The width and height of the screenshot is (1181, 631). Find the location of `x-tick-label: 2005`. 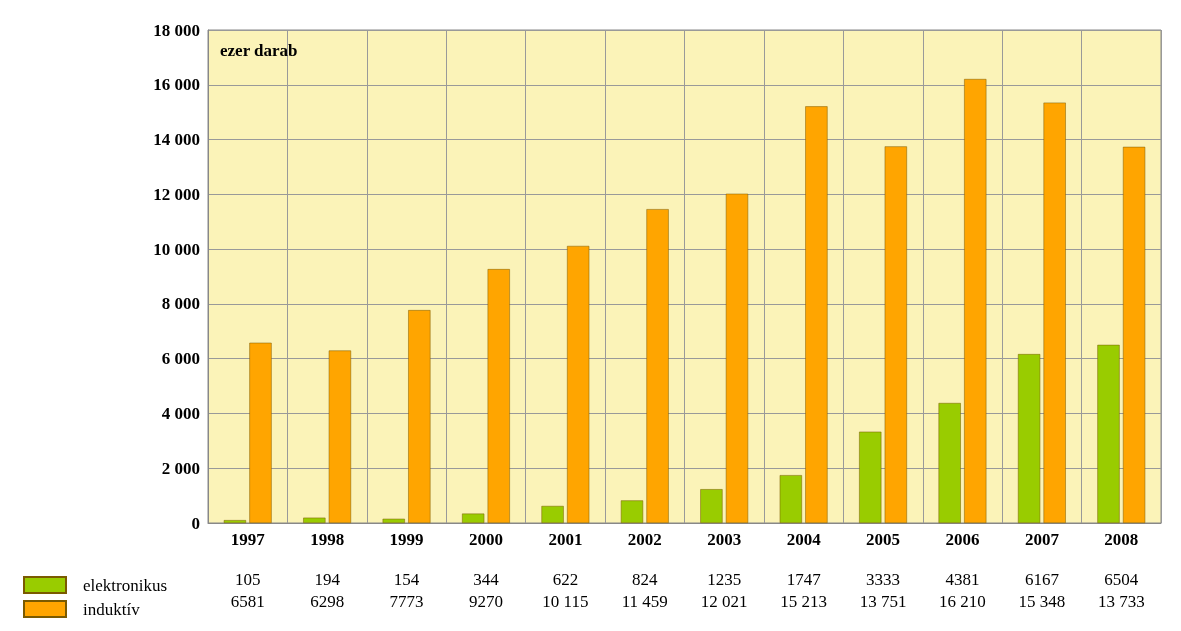

x-tick-label: 2005 is located at coordinates (883, 539).